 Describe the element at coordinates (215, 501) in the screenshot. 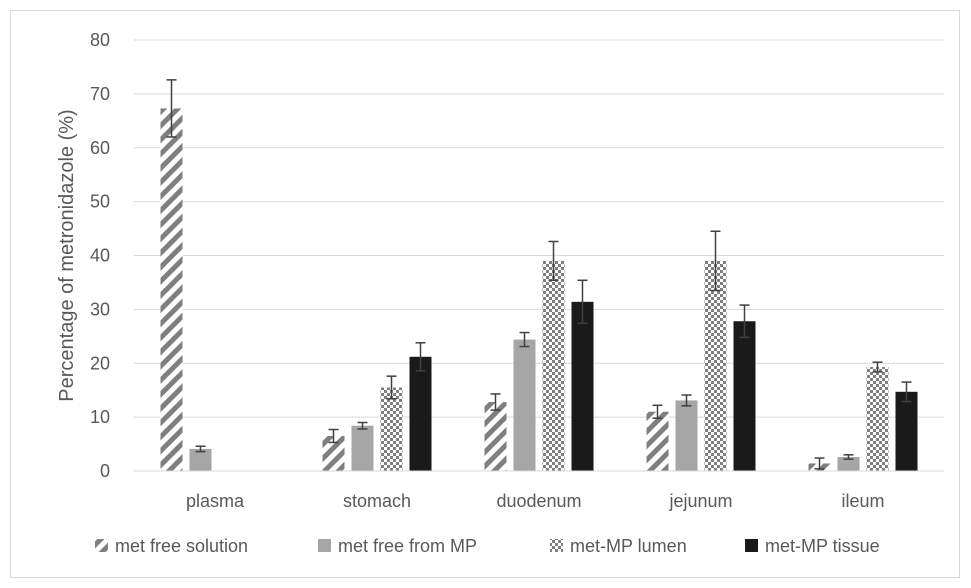

I see `x-tick-label: plasma` at that location.